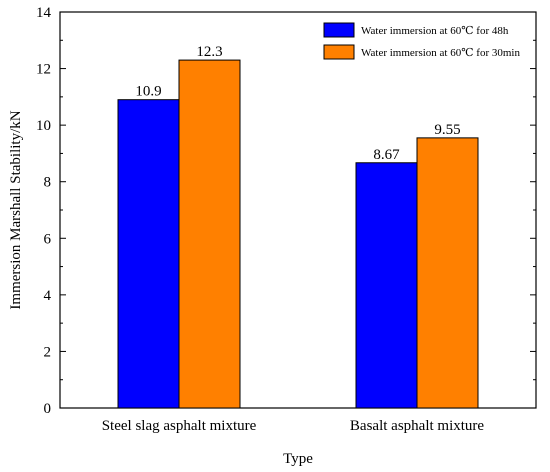 This screenshot has width=550, height=472. I want to click on data-label: 9.55, so click(447, 130).